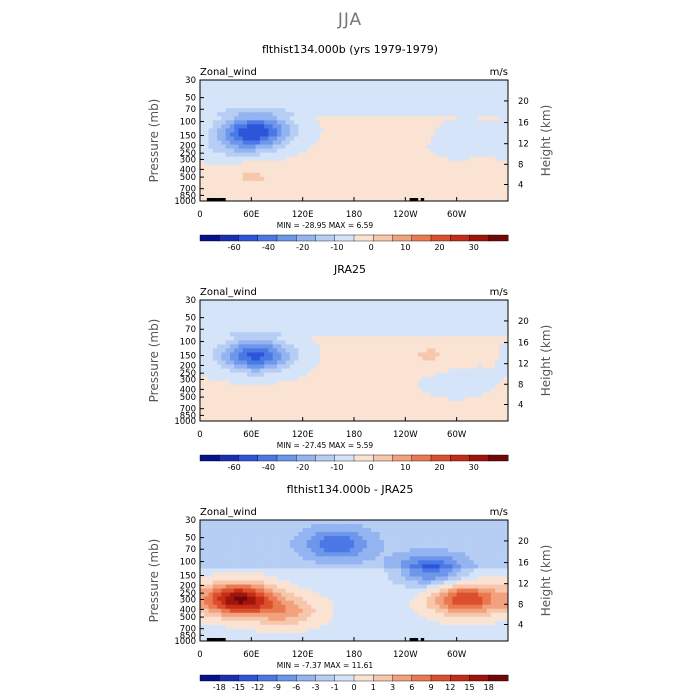  Describe the element at coordinates (383, 238) in the screenshot. I see `colorbar-swatch` at that location.